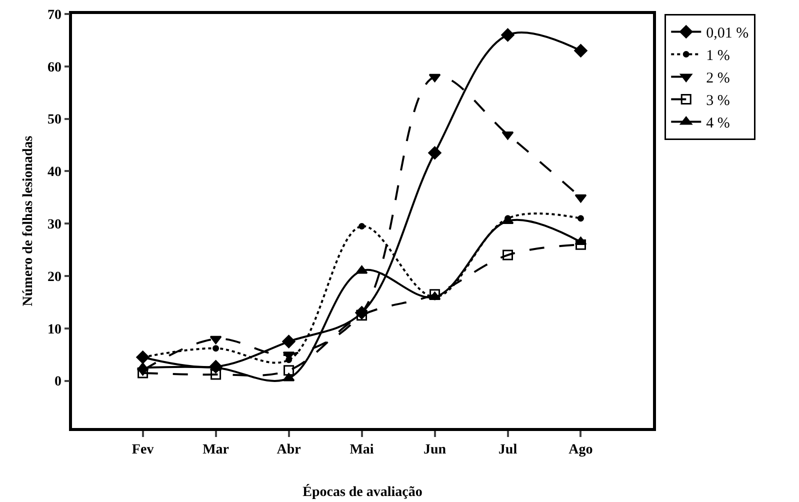 The image size is (799, 502). Describe the element at coordinates (54, 225) in the screenshot. I see `y-tick-label: 30` at that location.